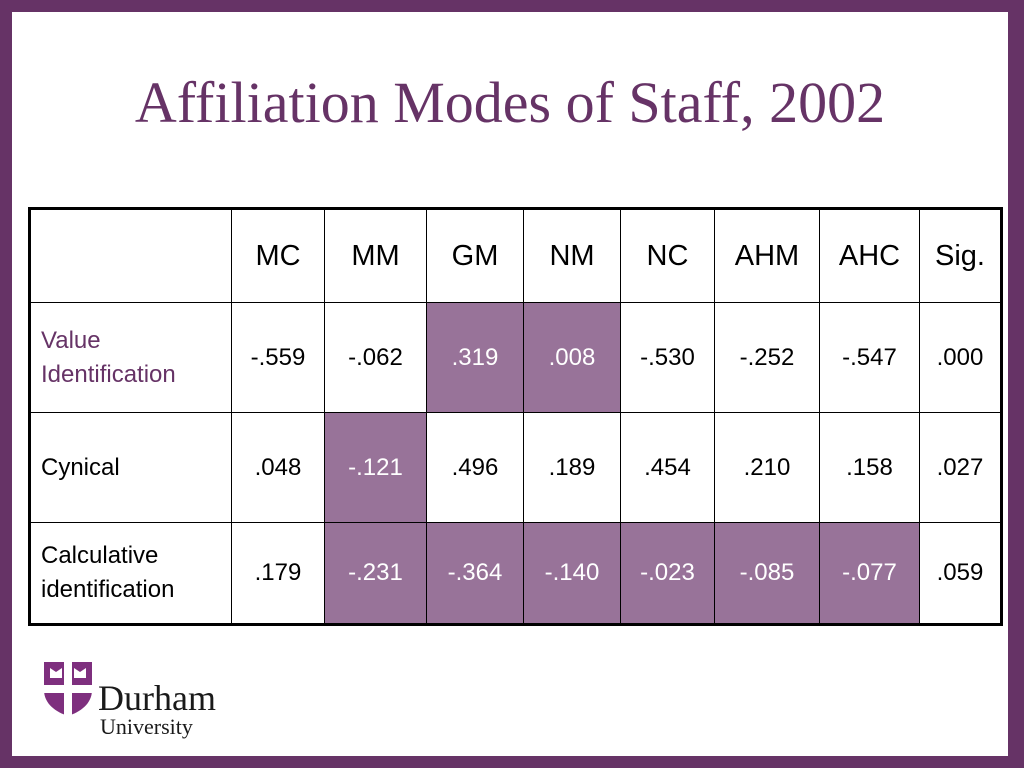 This screenshot has width=1024, height=768. What do you see at coordinates (667, 573) in the screenshot?
I see `table-cell: -.023` at bounding box center [667, 573].